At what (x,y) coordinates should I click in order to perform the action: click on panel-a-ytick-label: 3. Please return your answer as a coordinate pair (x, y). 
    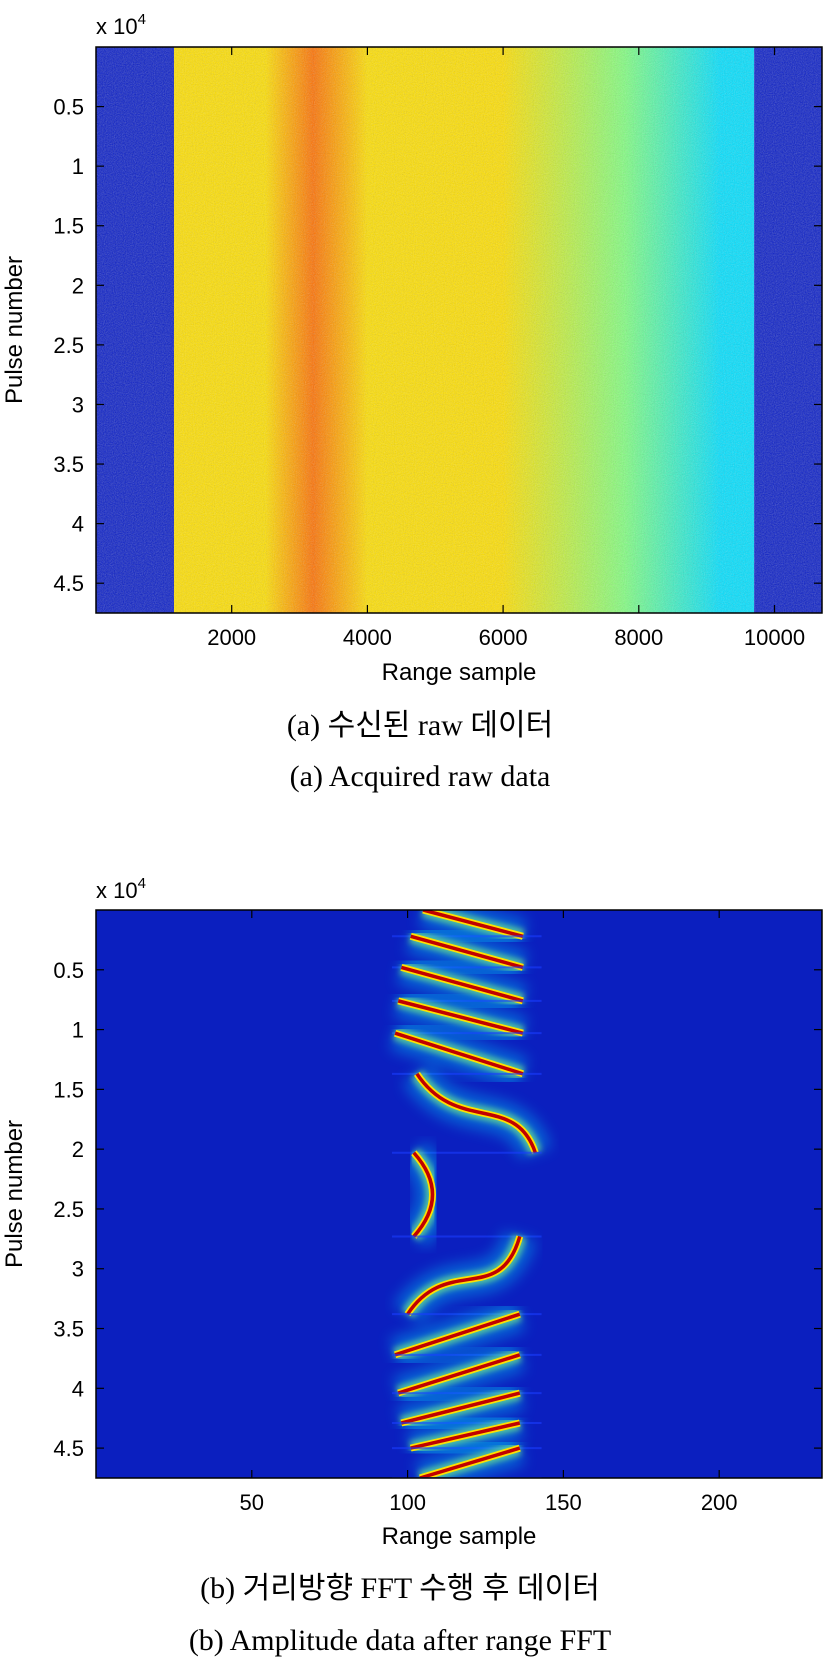
    Looking at the image, I should click on (78, 404).